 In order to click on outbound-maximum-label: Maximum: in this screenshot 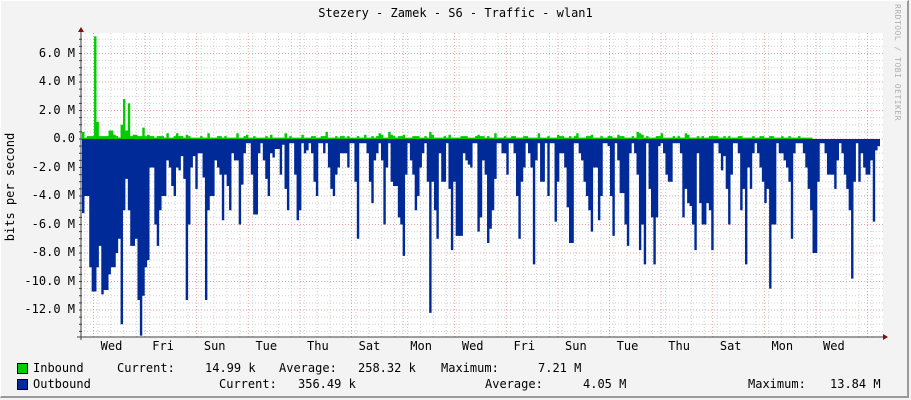, I will do `click(777, 384)`.